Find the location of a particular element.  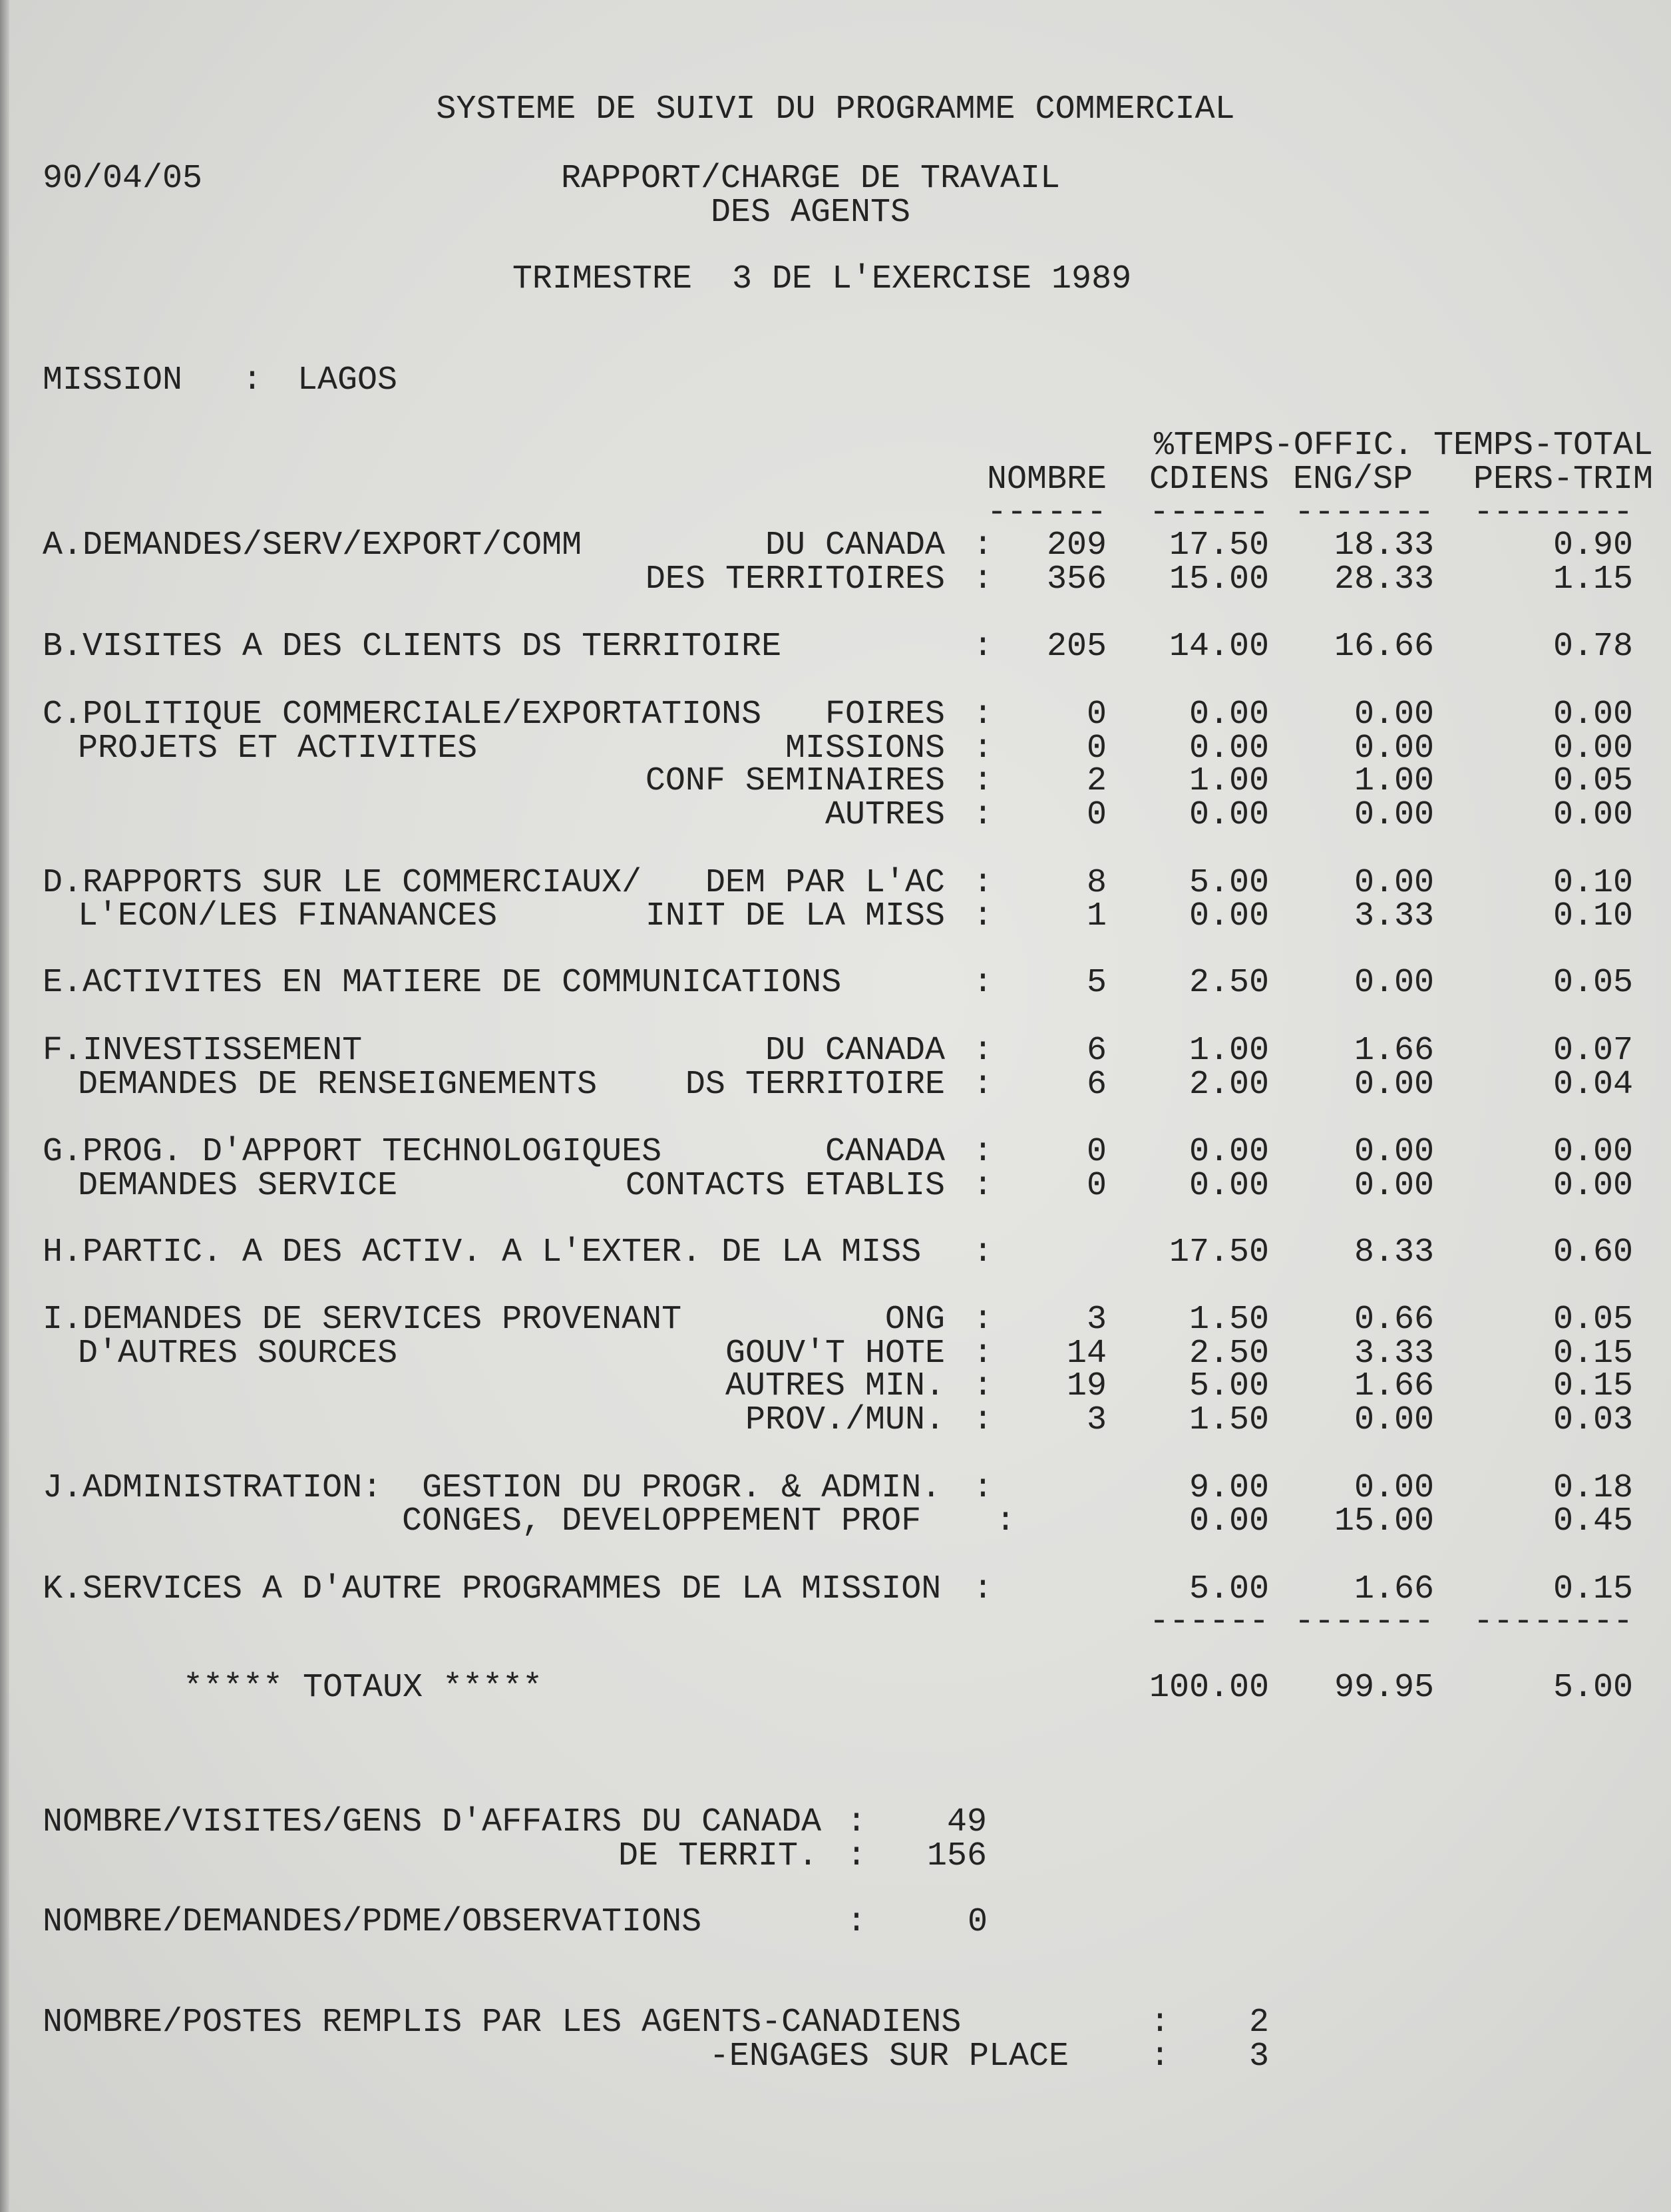

mission-value: LAGOS is located at coordinates (347, 380).